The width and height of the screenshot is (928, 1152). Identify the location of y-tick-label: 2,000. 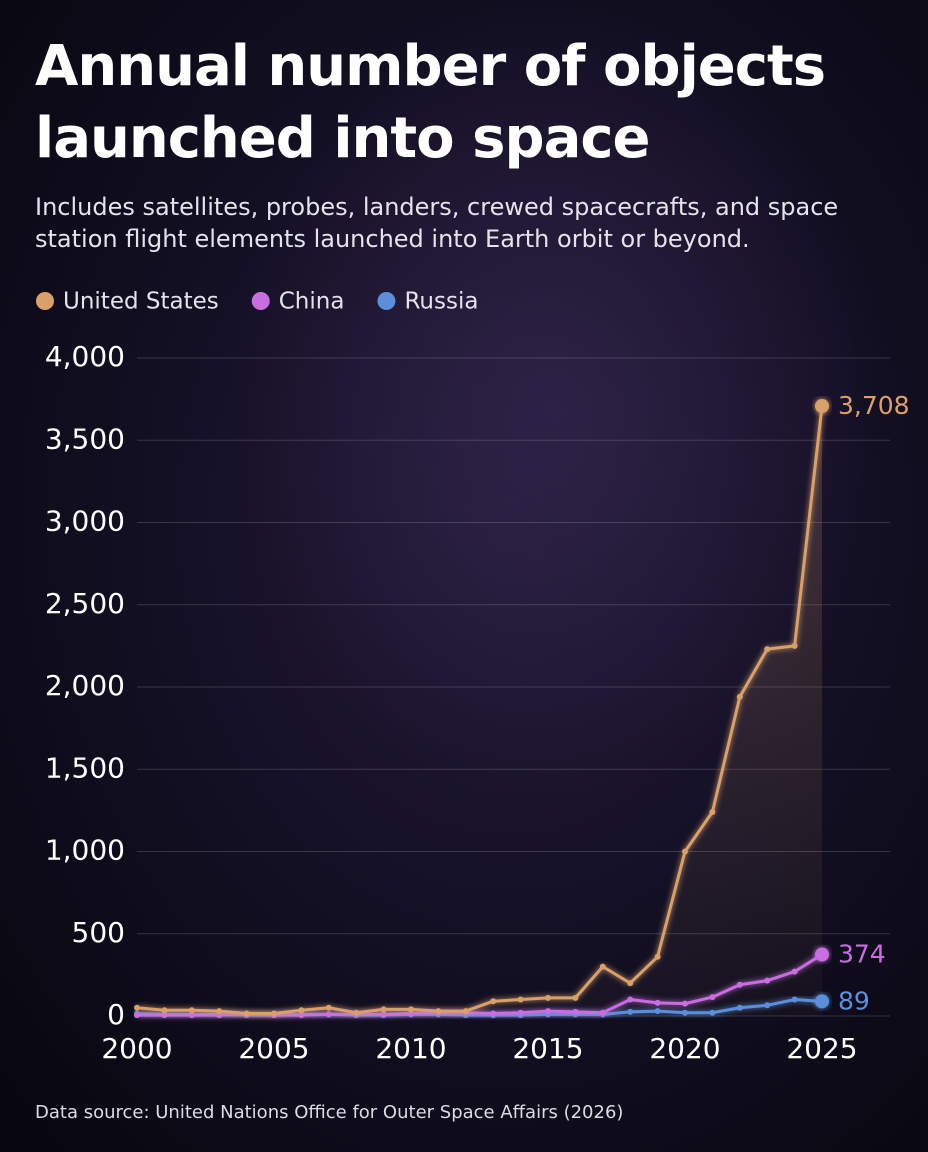
(85, 685).